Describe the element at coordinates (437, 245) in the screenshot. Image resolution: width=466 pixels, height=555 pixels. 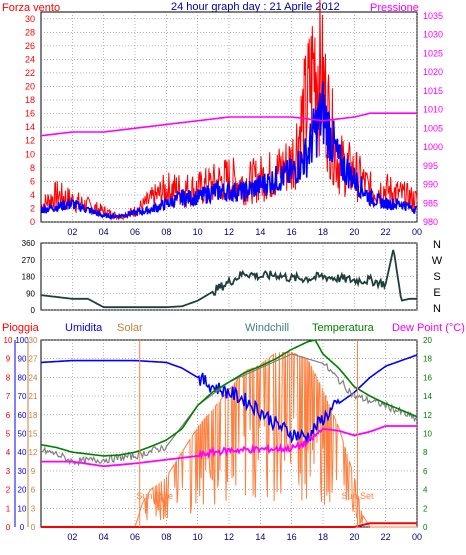
I see `direction-letter: N` at that location.